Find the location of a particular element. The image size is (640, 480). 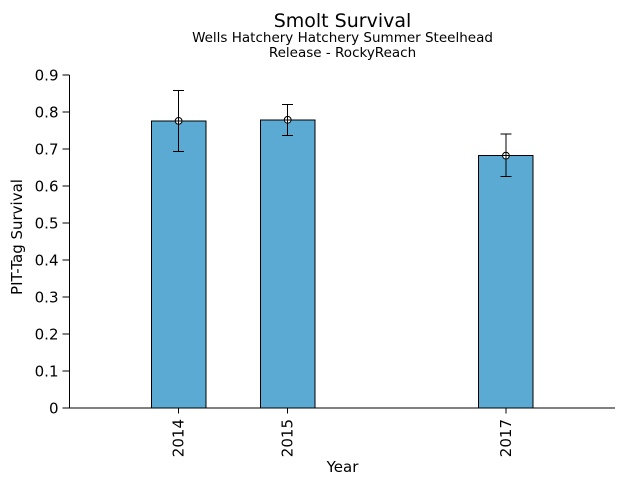

y-tick-label: 0.3 is located at coordinates (47, 297).